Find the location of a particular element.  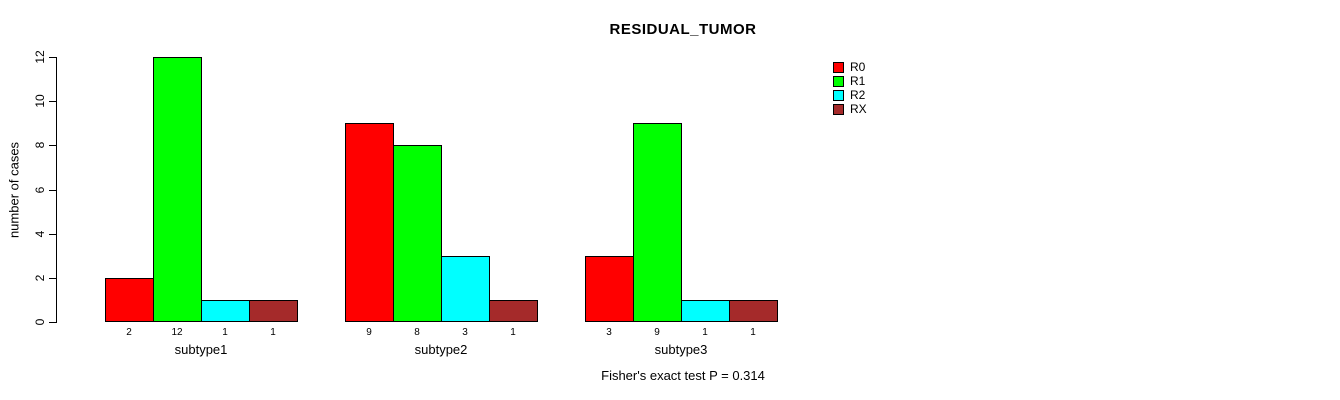

legend-swatch-R1 is located at coordinates (838, 81).